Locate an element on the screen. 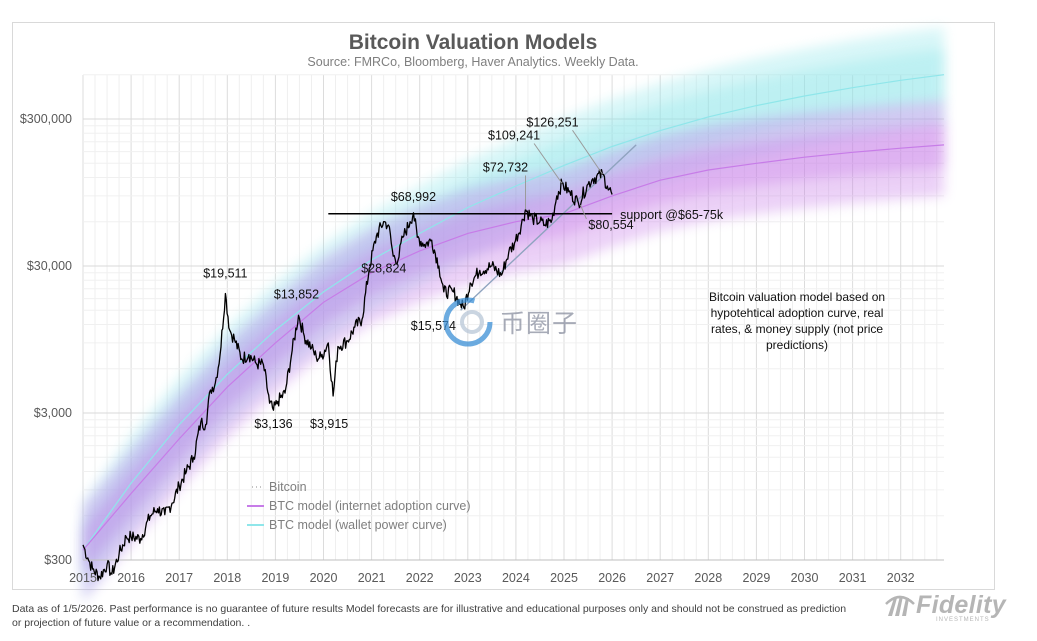 Image resolution: width=1037 pixels, height=641 pixels. annotation-label: $19,511 is located at coordinates (225, 273).